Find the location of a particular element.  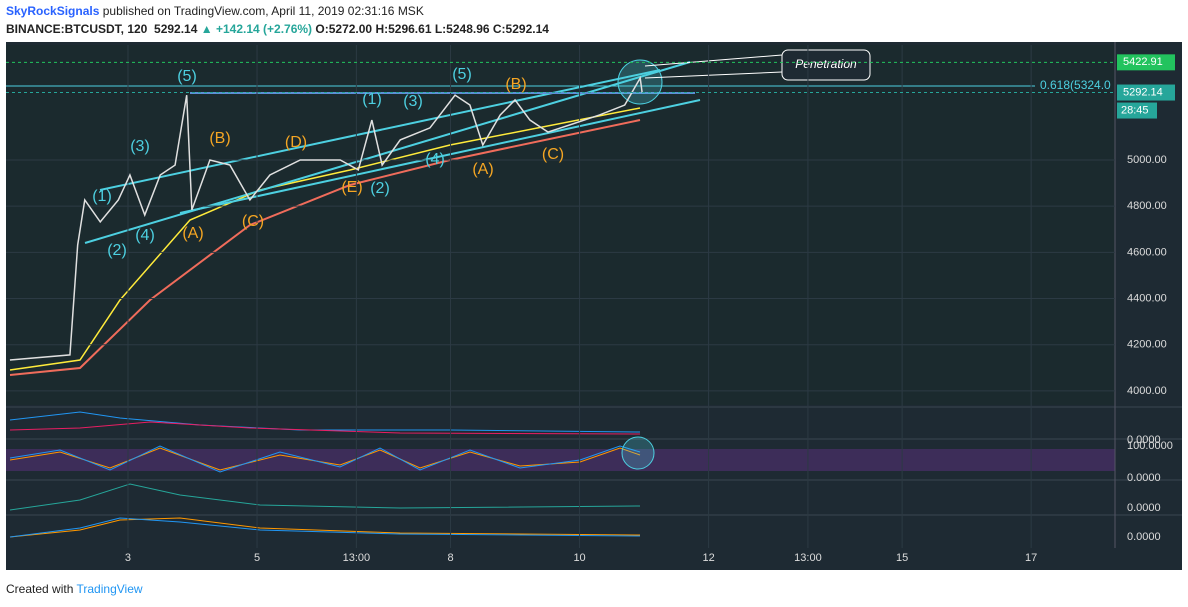

x-tick-label: 8 is located at coordinates (450, 558).